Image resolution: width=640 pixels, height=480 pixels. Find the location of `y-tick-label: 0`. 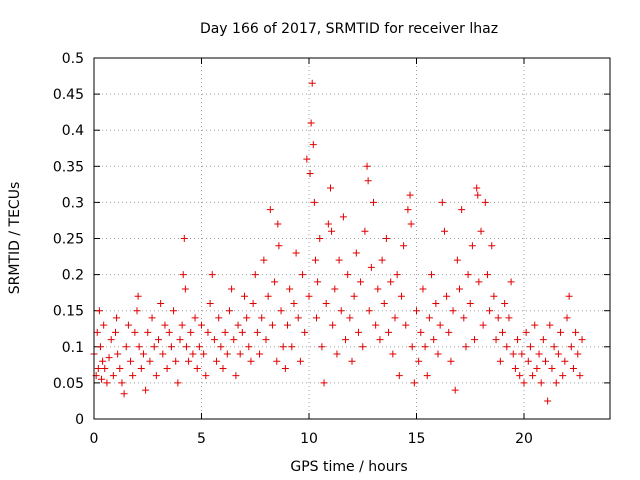

y-tick-label: 0 is located at coordinates (79, 420).